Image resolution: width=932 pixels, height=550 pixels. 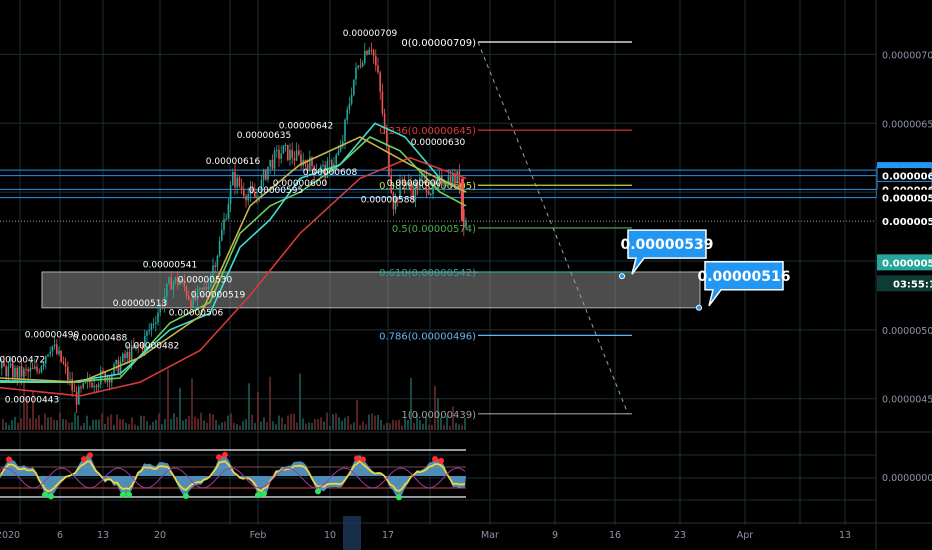 I want to click on support-zone, so click(x=371, y=290).